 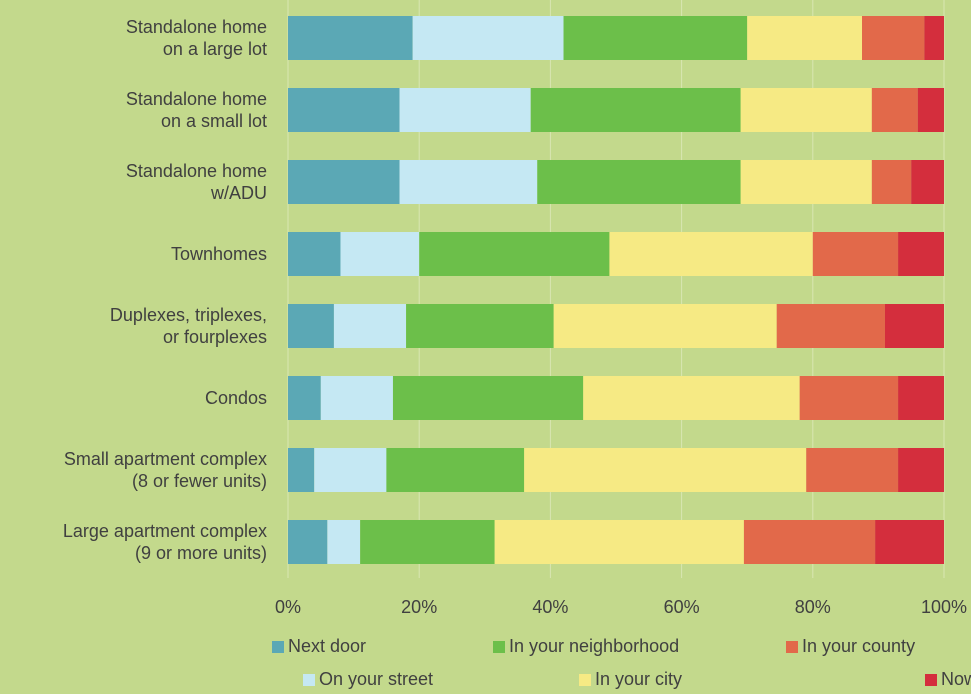 I want to click on y-tick-label: Standalone home on a small lot, so click(x=196, y=110).